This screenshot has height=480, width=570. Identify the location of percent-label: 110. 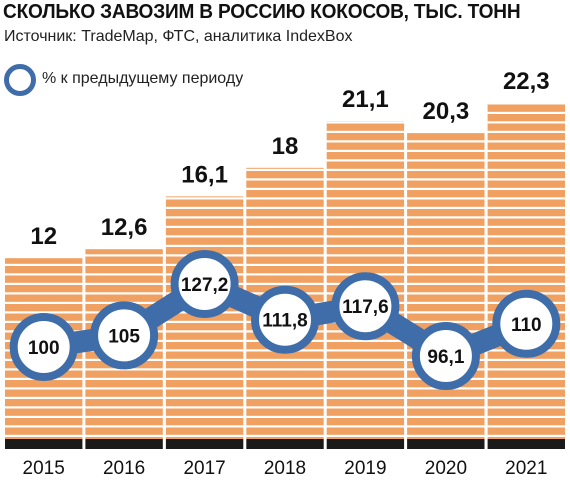
(526, 325).